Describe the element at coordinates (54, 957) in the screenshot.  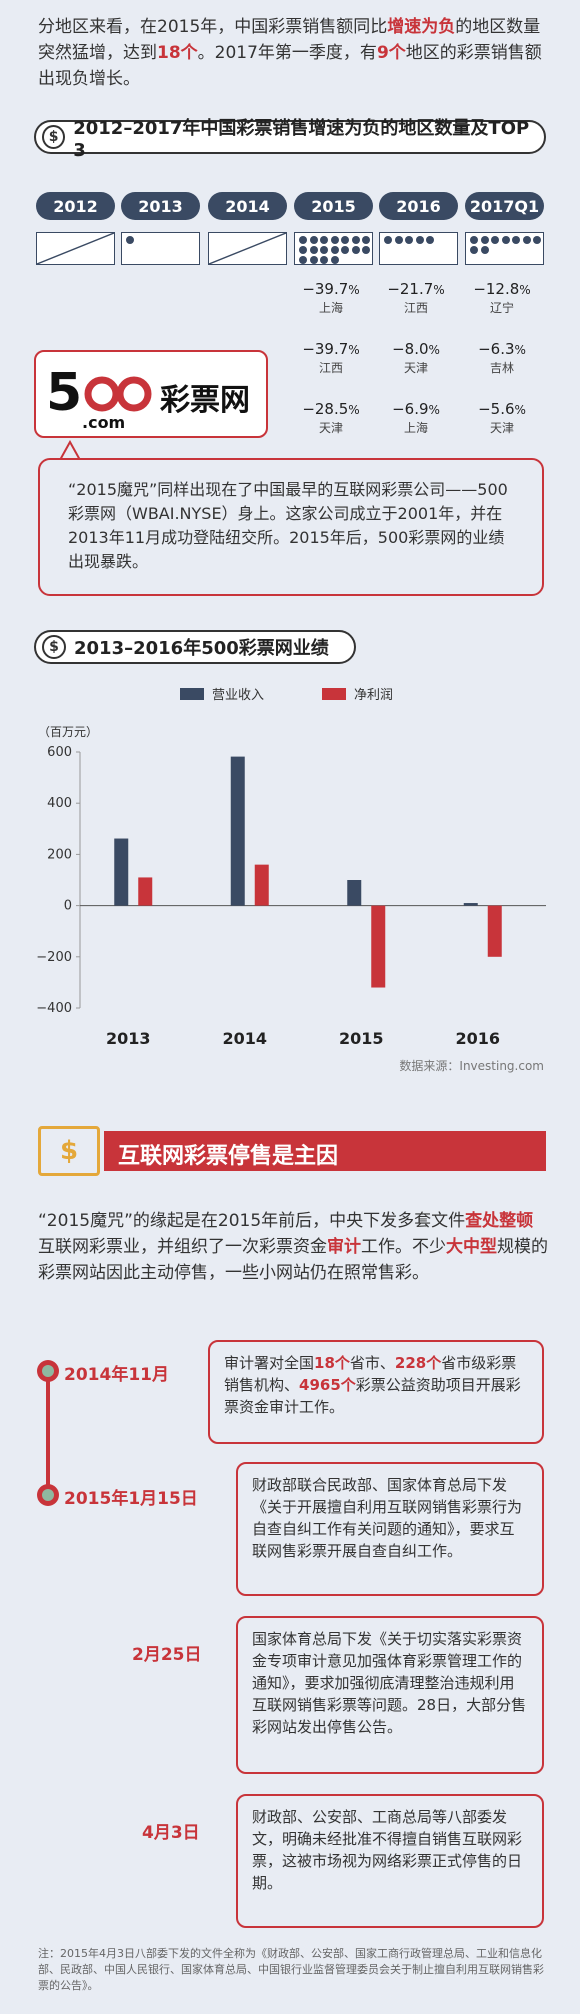
I see `y-tick-label: −200` at that location.